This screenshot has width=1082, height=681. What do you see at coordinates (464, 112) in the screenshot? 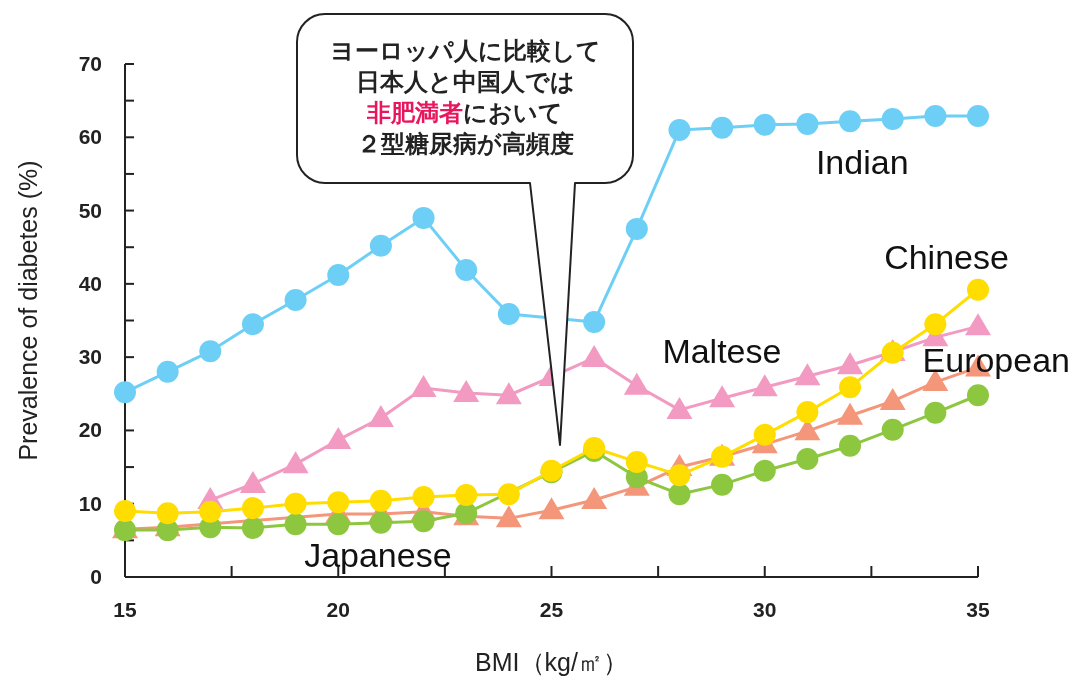
I see `annotation: 非肥満者において` at bounding box center [464, 112].